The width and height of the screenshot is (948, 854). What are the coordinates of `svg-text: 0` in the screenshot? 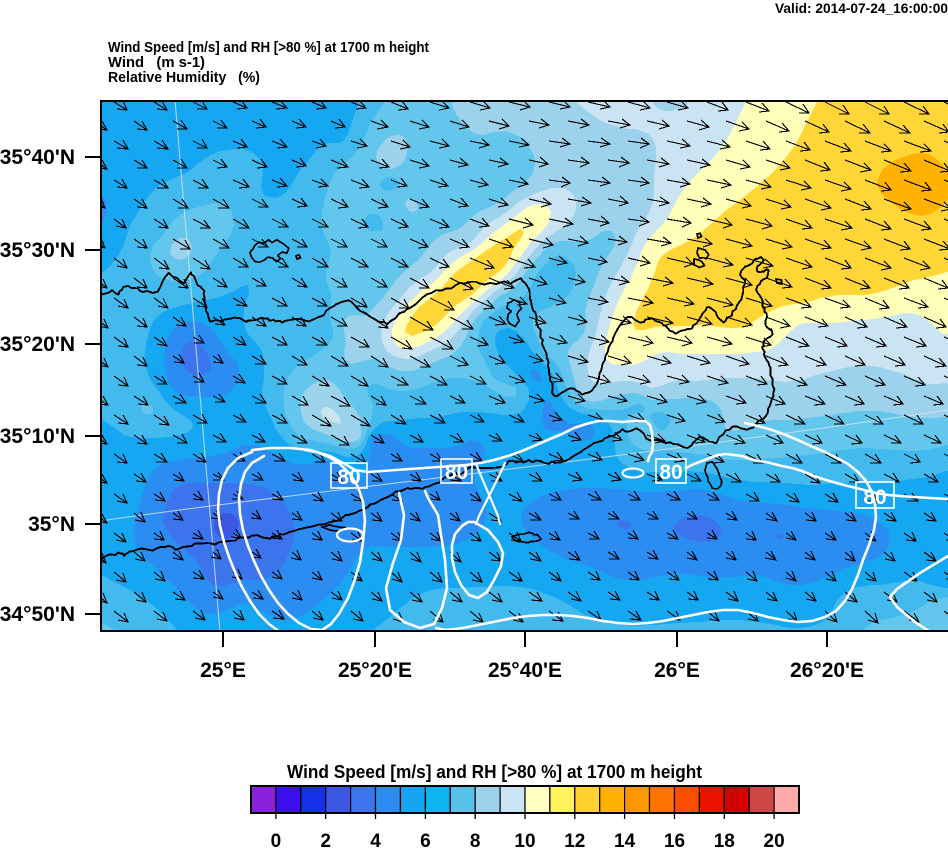 It's located at (276, 841).